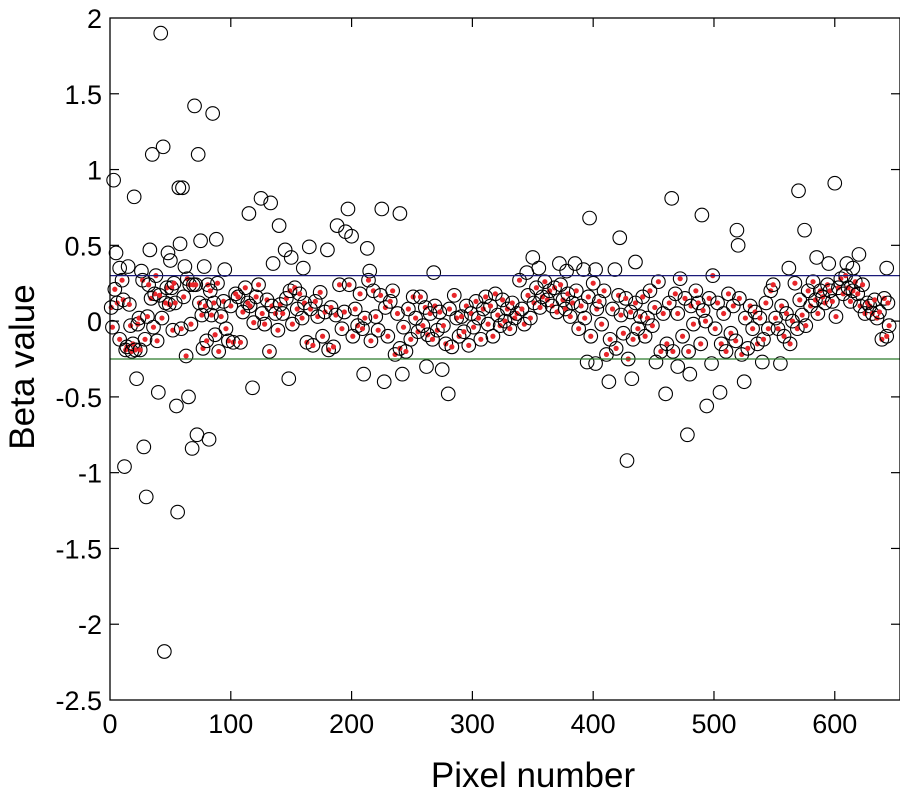  I want to click on x-tick-label: 300, so click(472, 724).